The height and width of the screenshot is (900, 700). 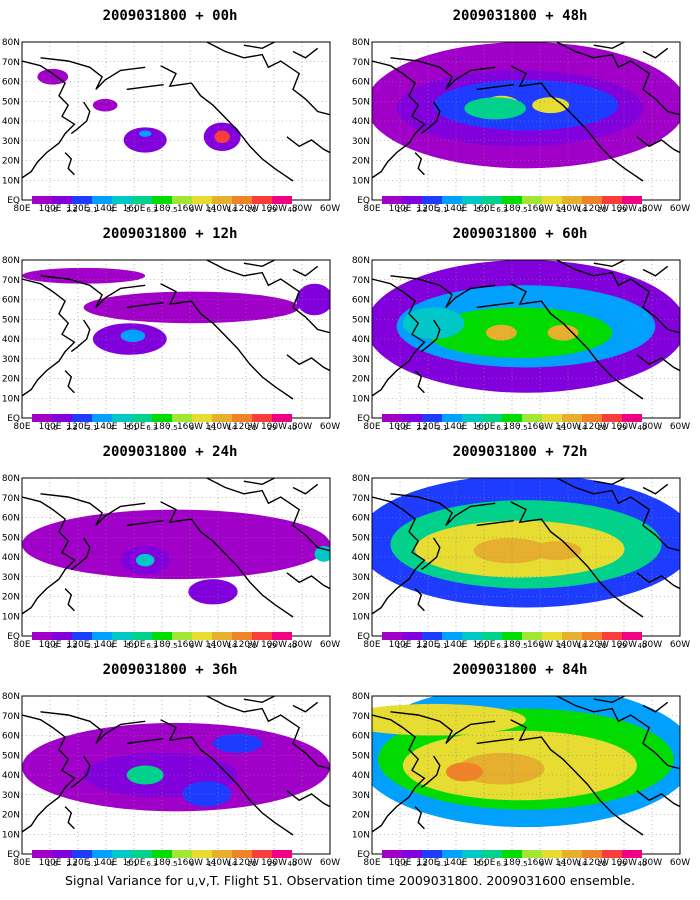 I want to click on lat-label: 80N, so click(x=11, y=479).